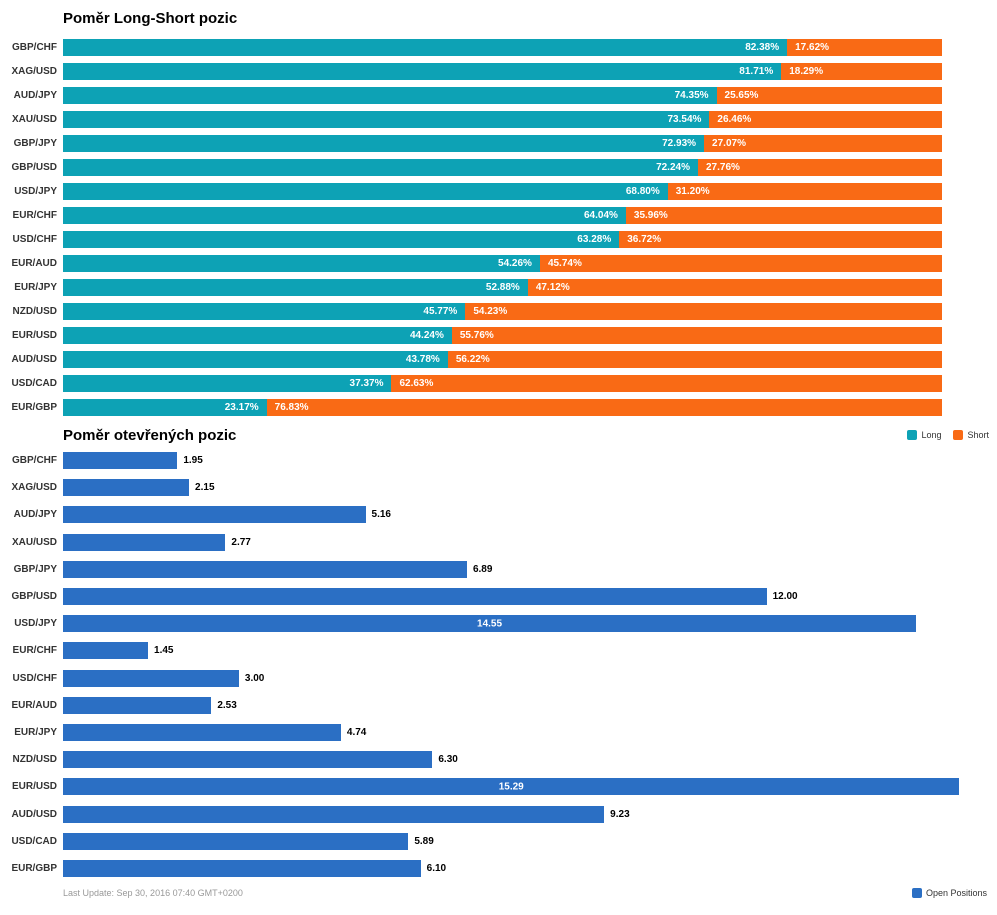 The width and height of the screenshot is (997, 915). I want to click on short-value-label: 36.72%, so click(644, 239).